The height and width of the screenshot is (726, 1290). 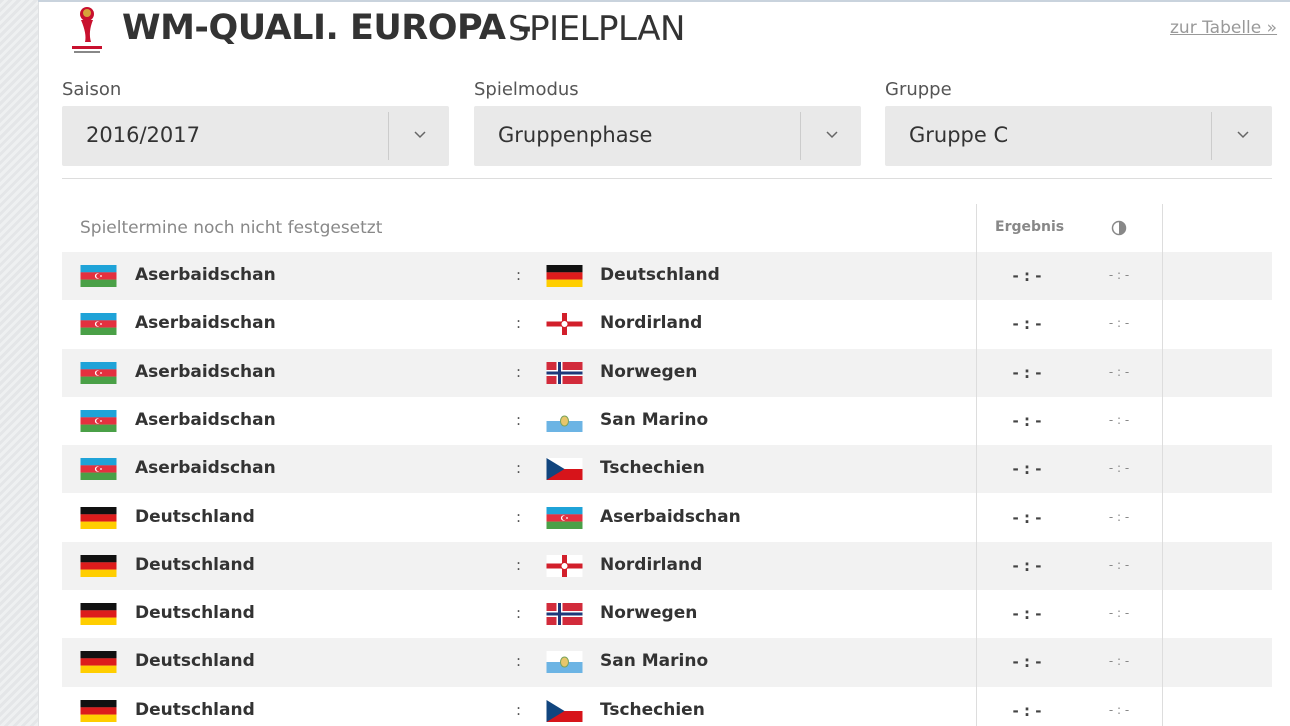 I want to click on match-row: Aserbaidschan: Tschechien - : - - : -, so click(x=667, y=469).